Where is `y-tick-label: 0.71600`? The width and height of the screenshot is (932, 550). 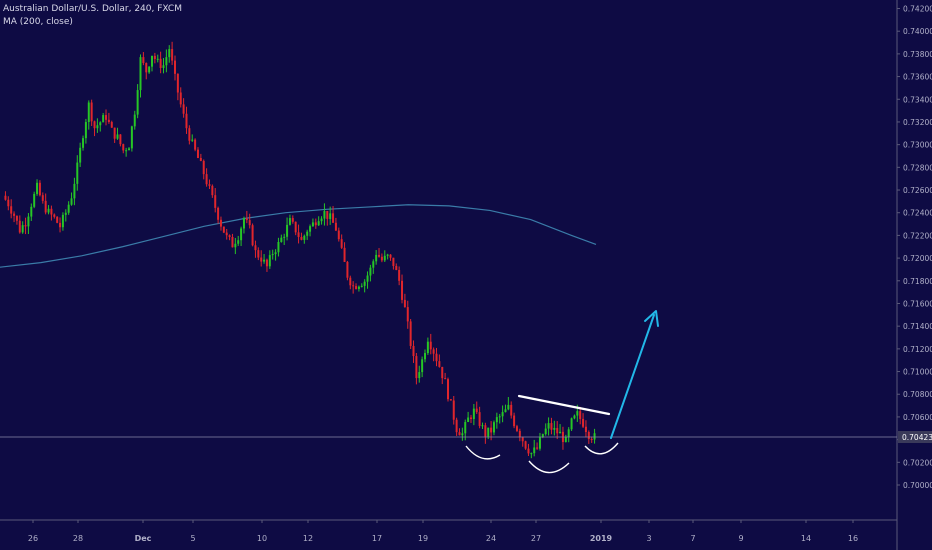 y-tick-label: 0.71600 is located at coordinates (917, 303).